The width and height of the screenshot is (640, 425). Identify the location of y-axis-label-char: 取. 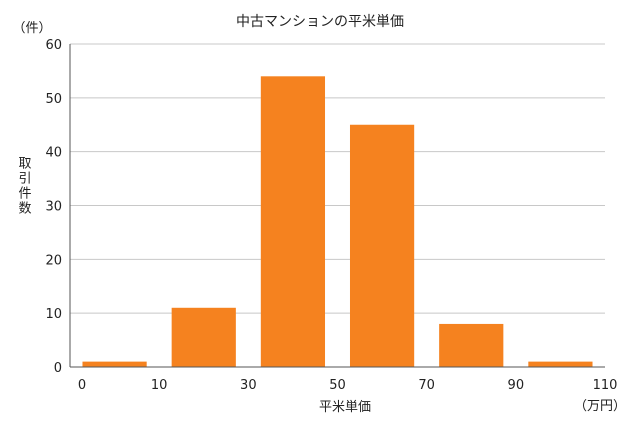
(24, 164).